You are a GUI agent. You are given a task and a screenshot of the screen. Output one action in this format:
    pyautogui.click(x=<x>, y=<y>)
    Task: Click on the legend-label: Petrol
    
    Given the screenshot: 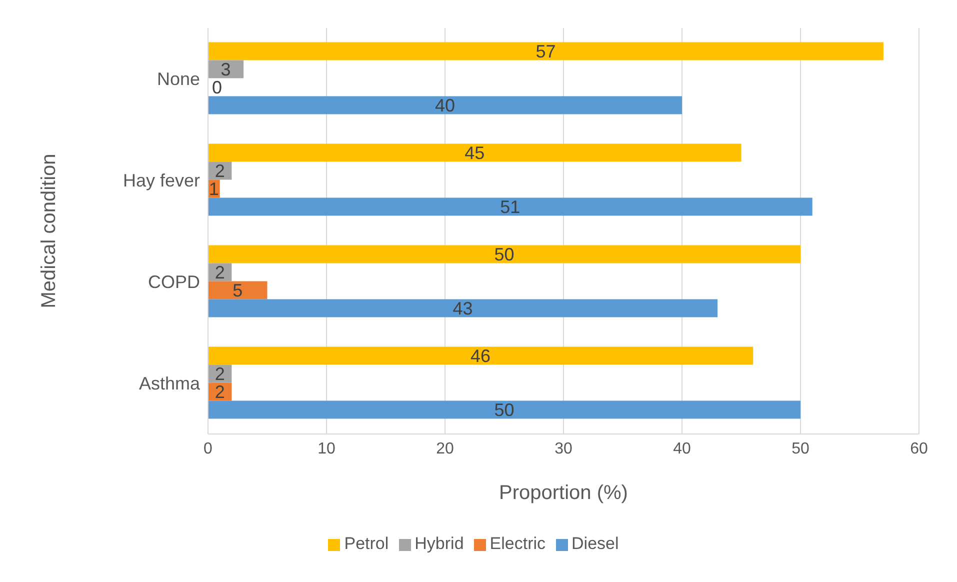 What is the action you would take?
    pyautogui.click(x=366, y=543)
    